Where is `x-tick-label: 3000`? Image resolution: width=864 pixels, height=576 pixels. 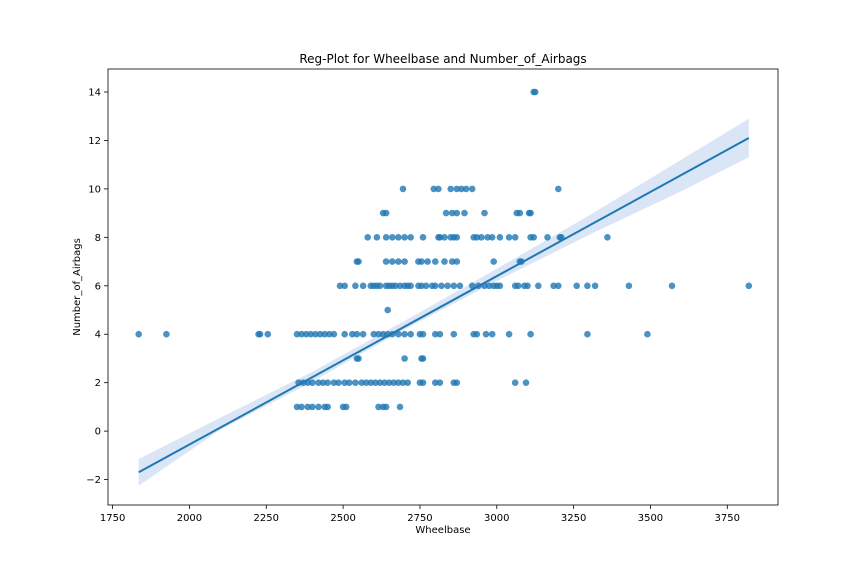
x-tick-label: 3000 is located at coordinates (496, 518).